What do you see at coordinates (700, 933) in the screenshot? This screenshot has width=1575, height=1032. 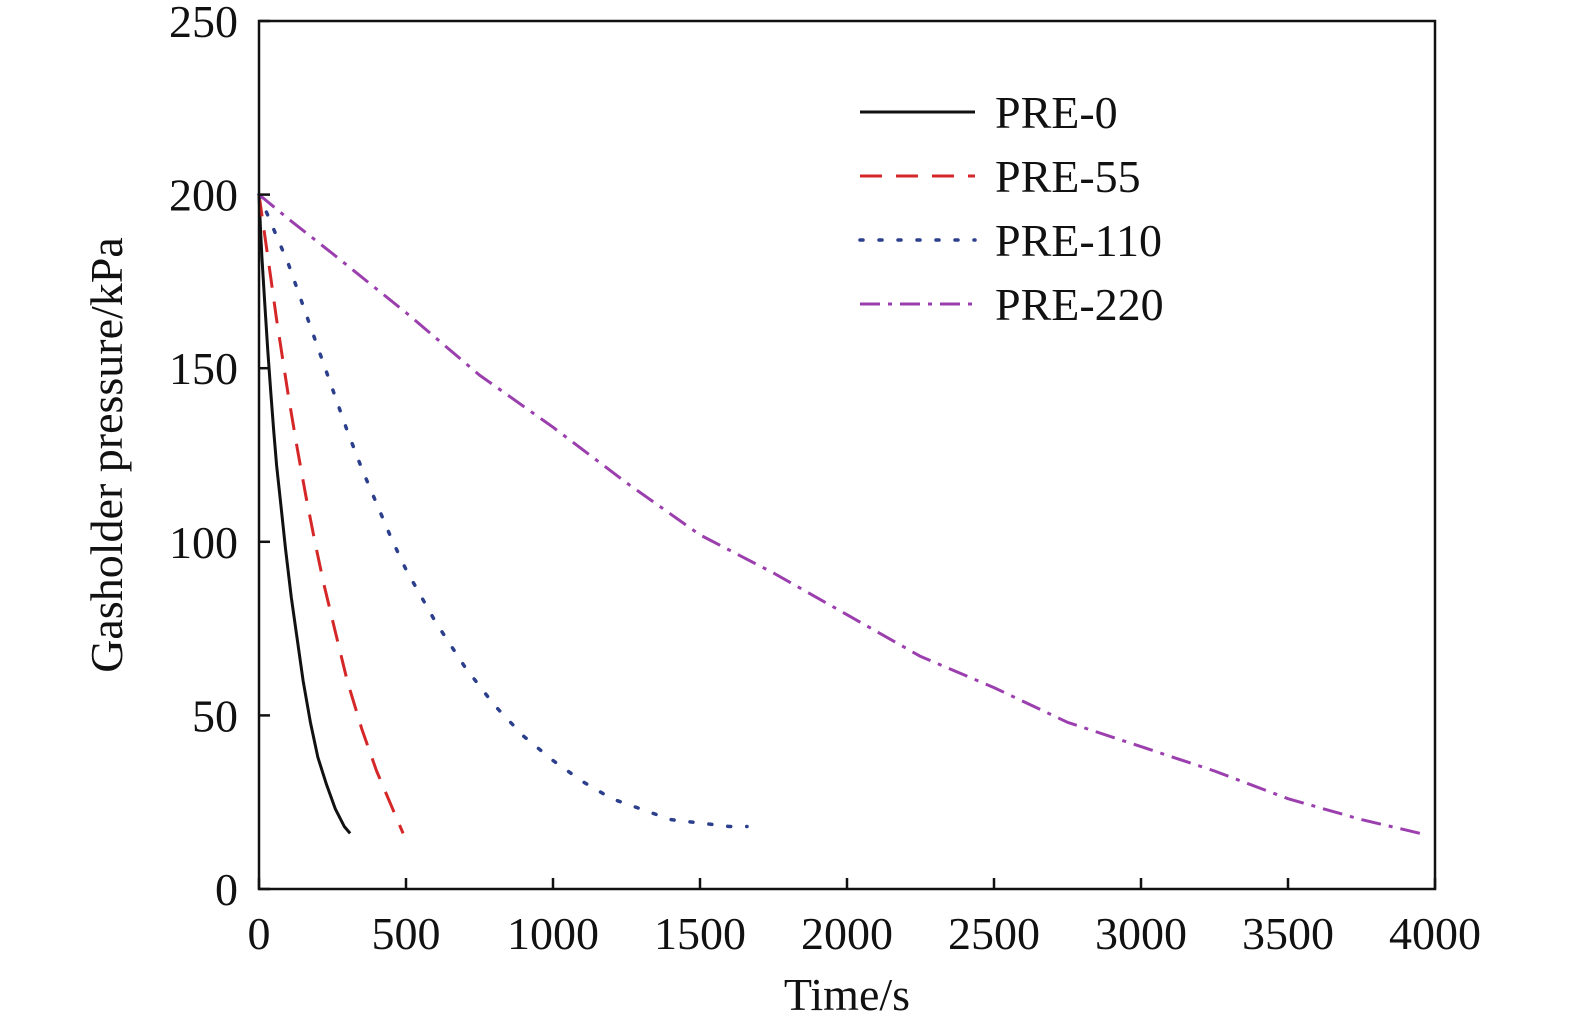 I see `x-tick-label: 1500` at bounding box center [700, 933].